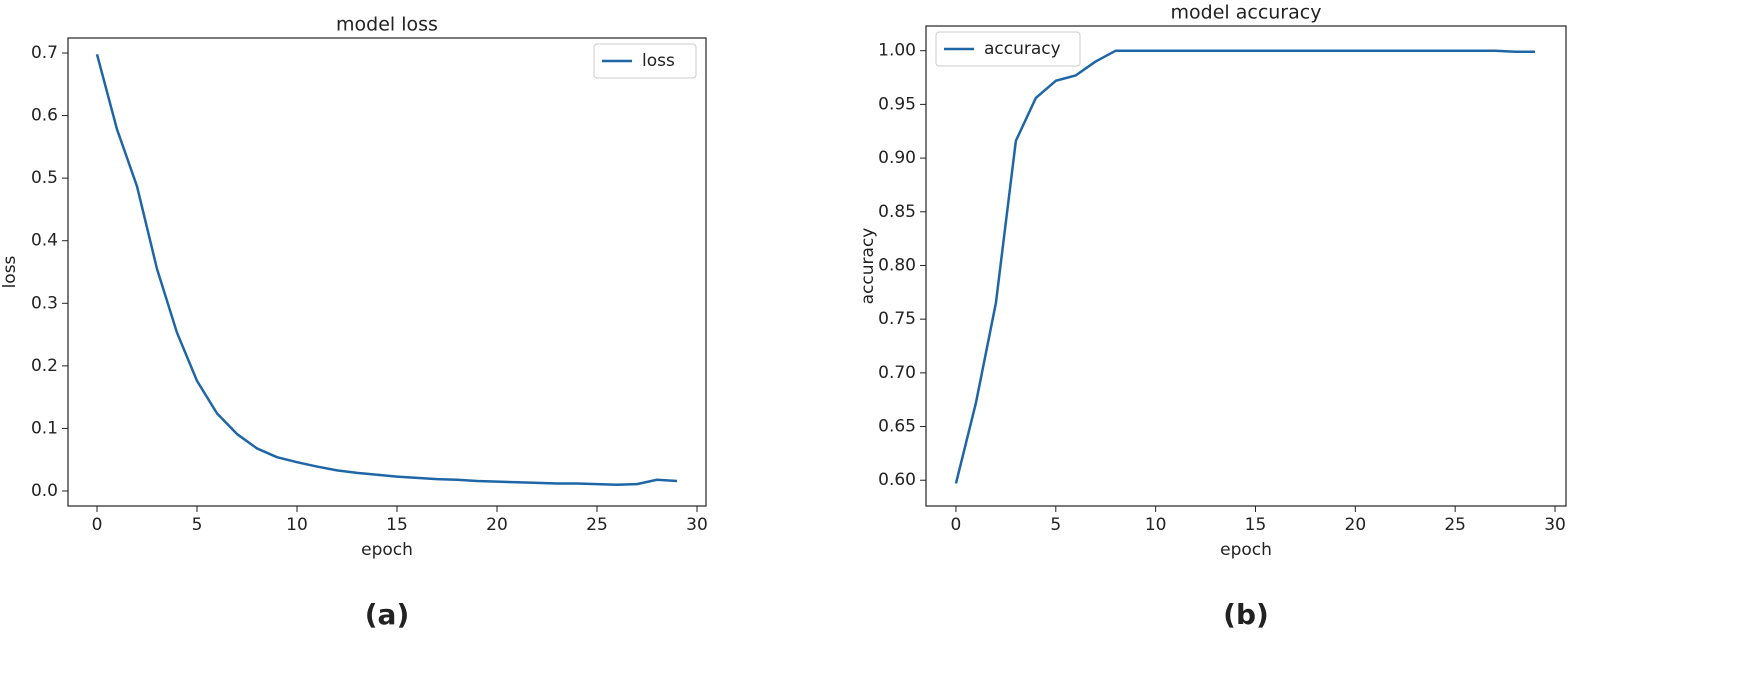 This screenshot has width=1747, height=688. Describe the element at coordinates (387, 614) in the screenshot. I see `panel-label: (a)` at that location.